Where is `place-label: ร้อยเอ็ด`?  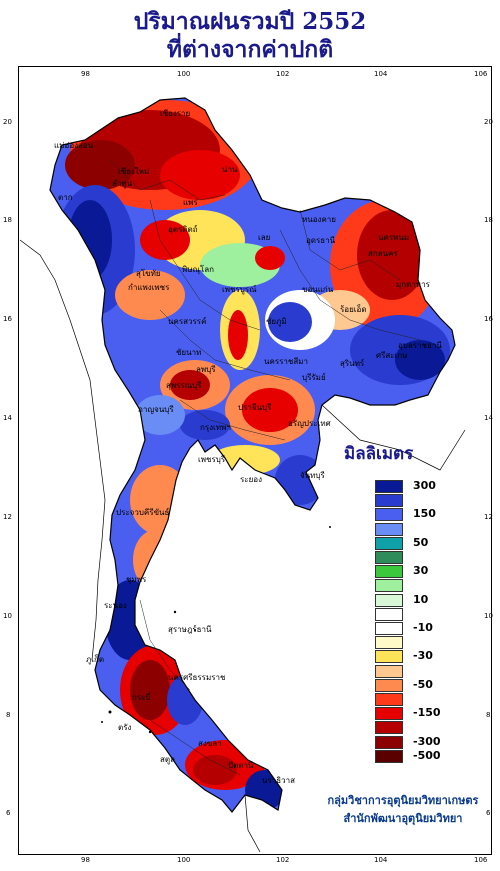
place-label: ร้อยเอ็ด is located at coordinates (353, 309).